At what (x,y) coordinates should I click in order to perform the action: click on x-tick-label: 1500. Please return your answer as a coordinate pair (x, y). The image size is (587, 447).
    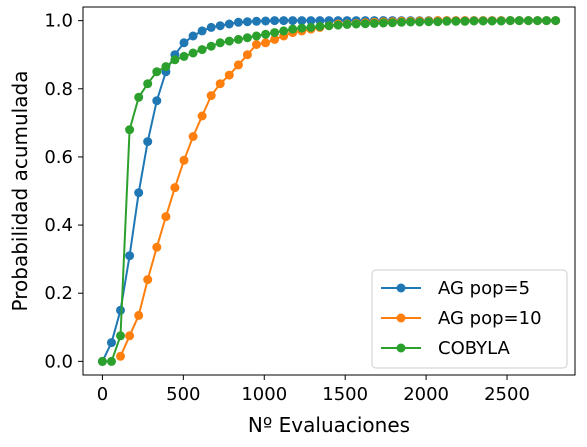
    Looking at the image, I should click on (345, 394).